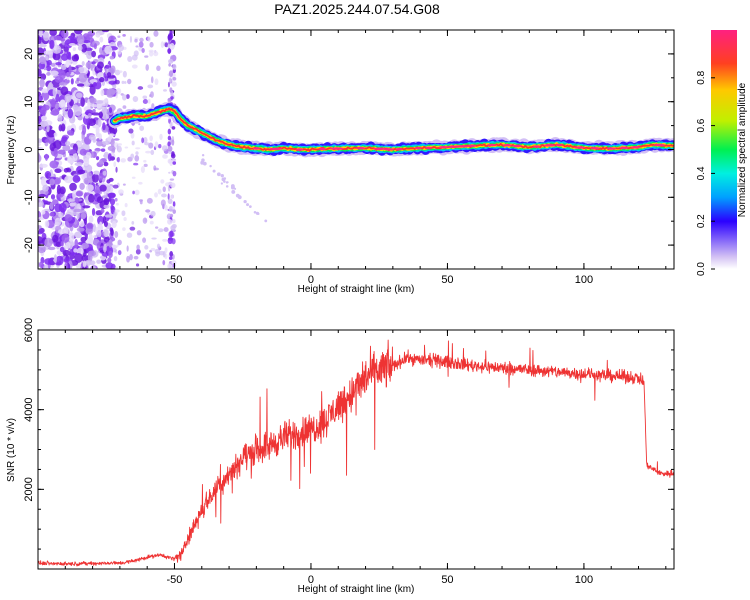  Describe the element at coordinates (701, 269) in the screenshot. I see `colorbar-tick-label: 0.0` at that location.